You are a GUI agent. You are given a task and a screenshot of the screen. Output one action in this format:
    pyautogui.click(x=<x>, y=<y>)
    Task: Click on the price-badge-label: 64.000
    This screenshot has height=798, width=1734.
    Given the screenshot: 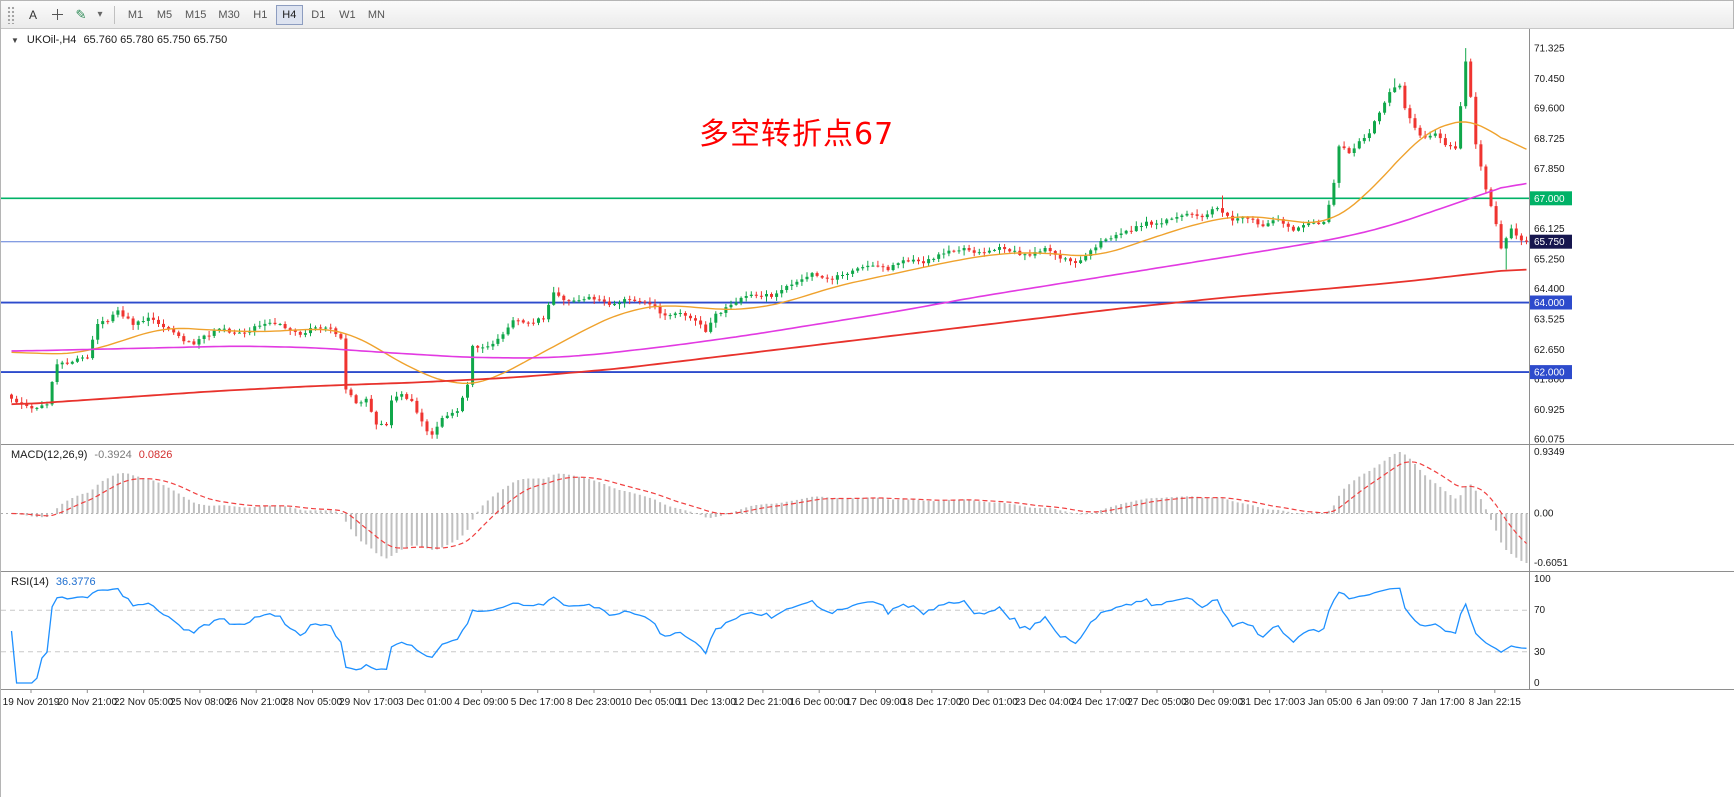 What is the action you would take?
    pyautogui.click(x=1549, y=303)
    